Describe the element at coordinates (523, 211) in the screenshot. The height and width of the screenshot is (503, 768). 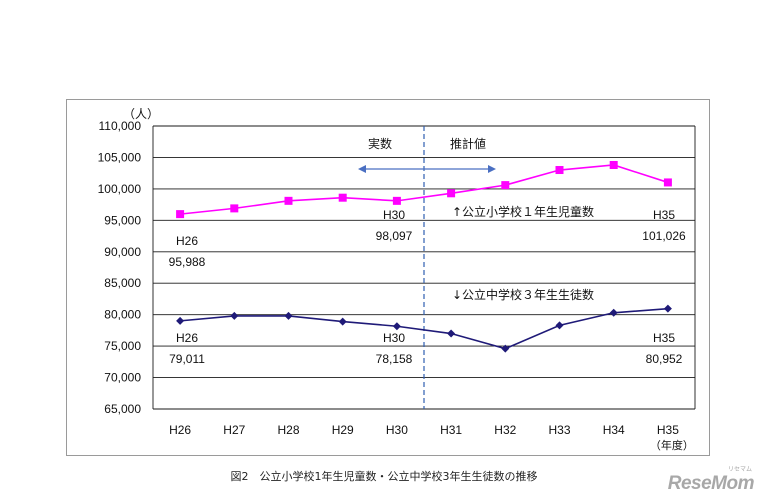
I see `series-label-elementary: ↑公立小学校１年生児童数` at that location.